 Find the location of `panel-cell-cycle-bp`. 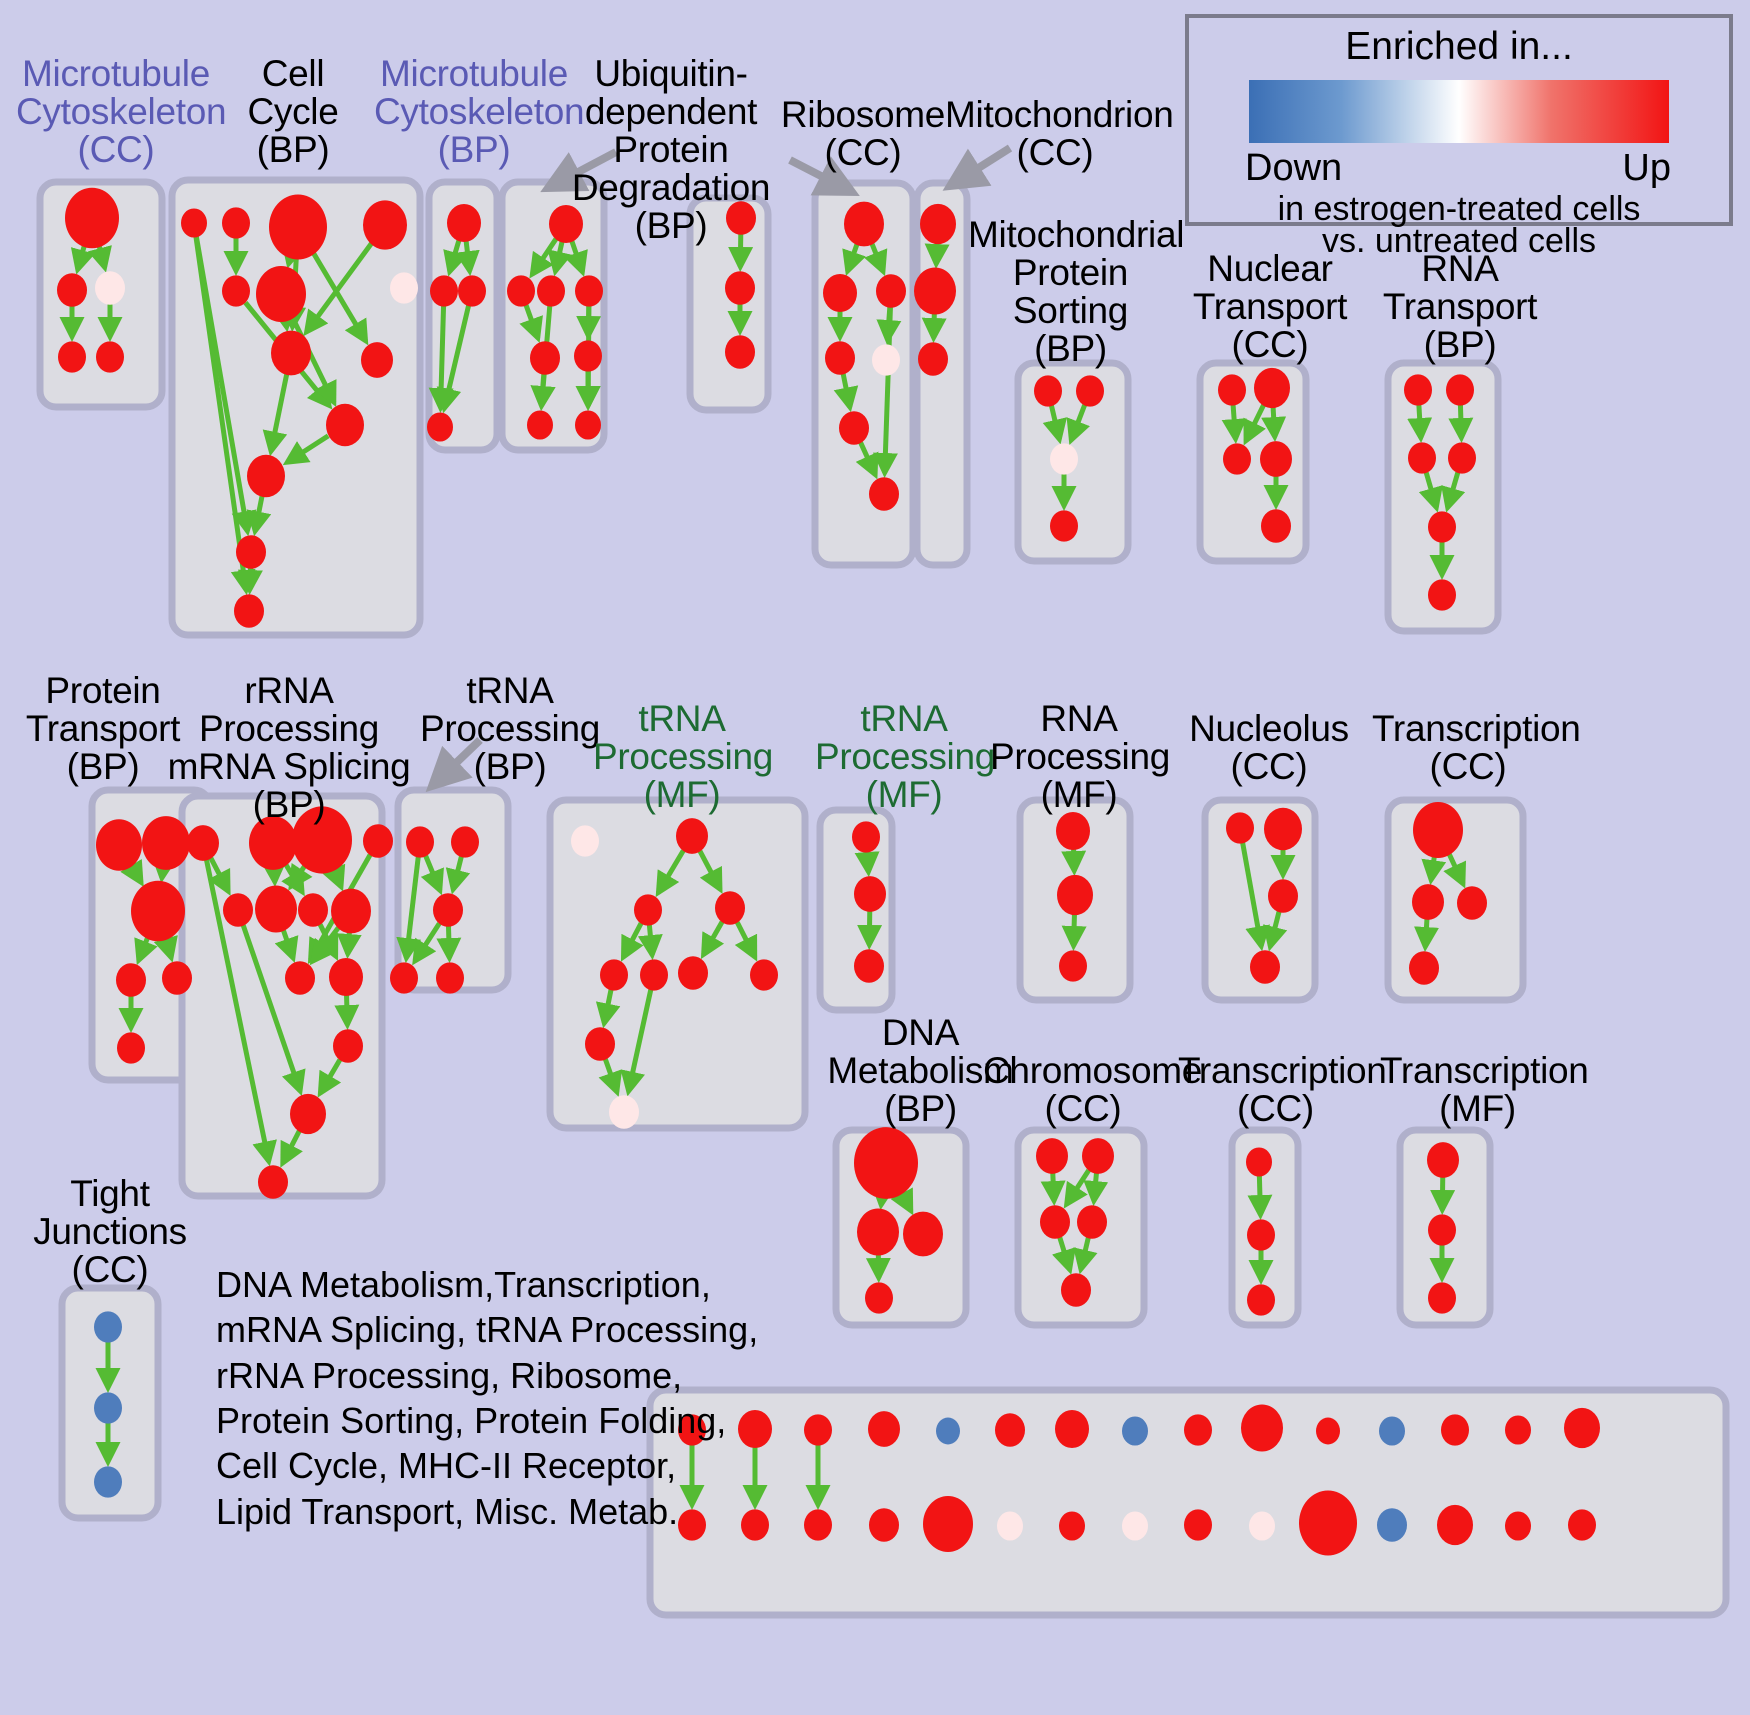

panel-cell-cycle-bp is located at coordinates (296, 407).